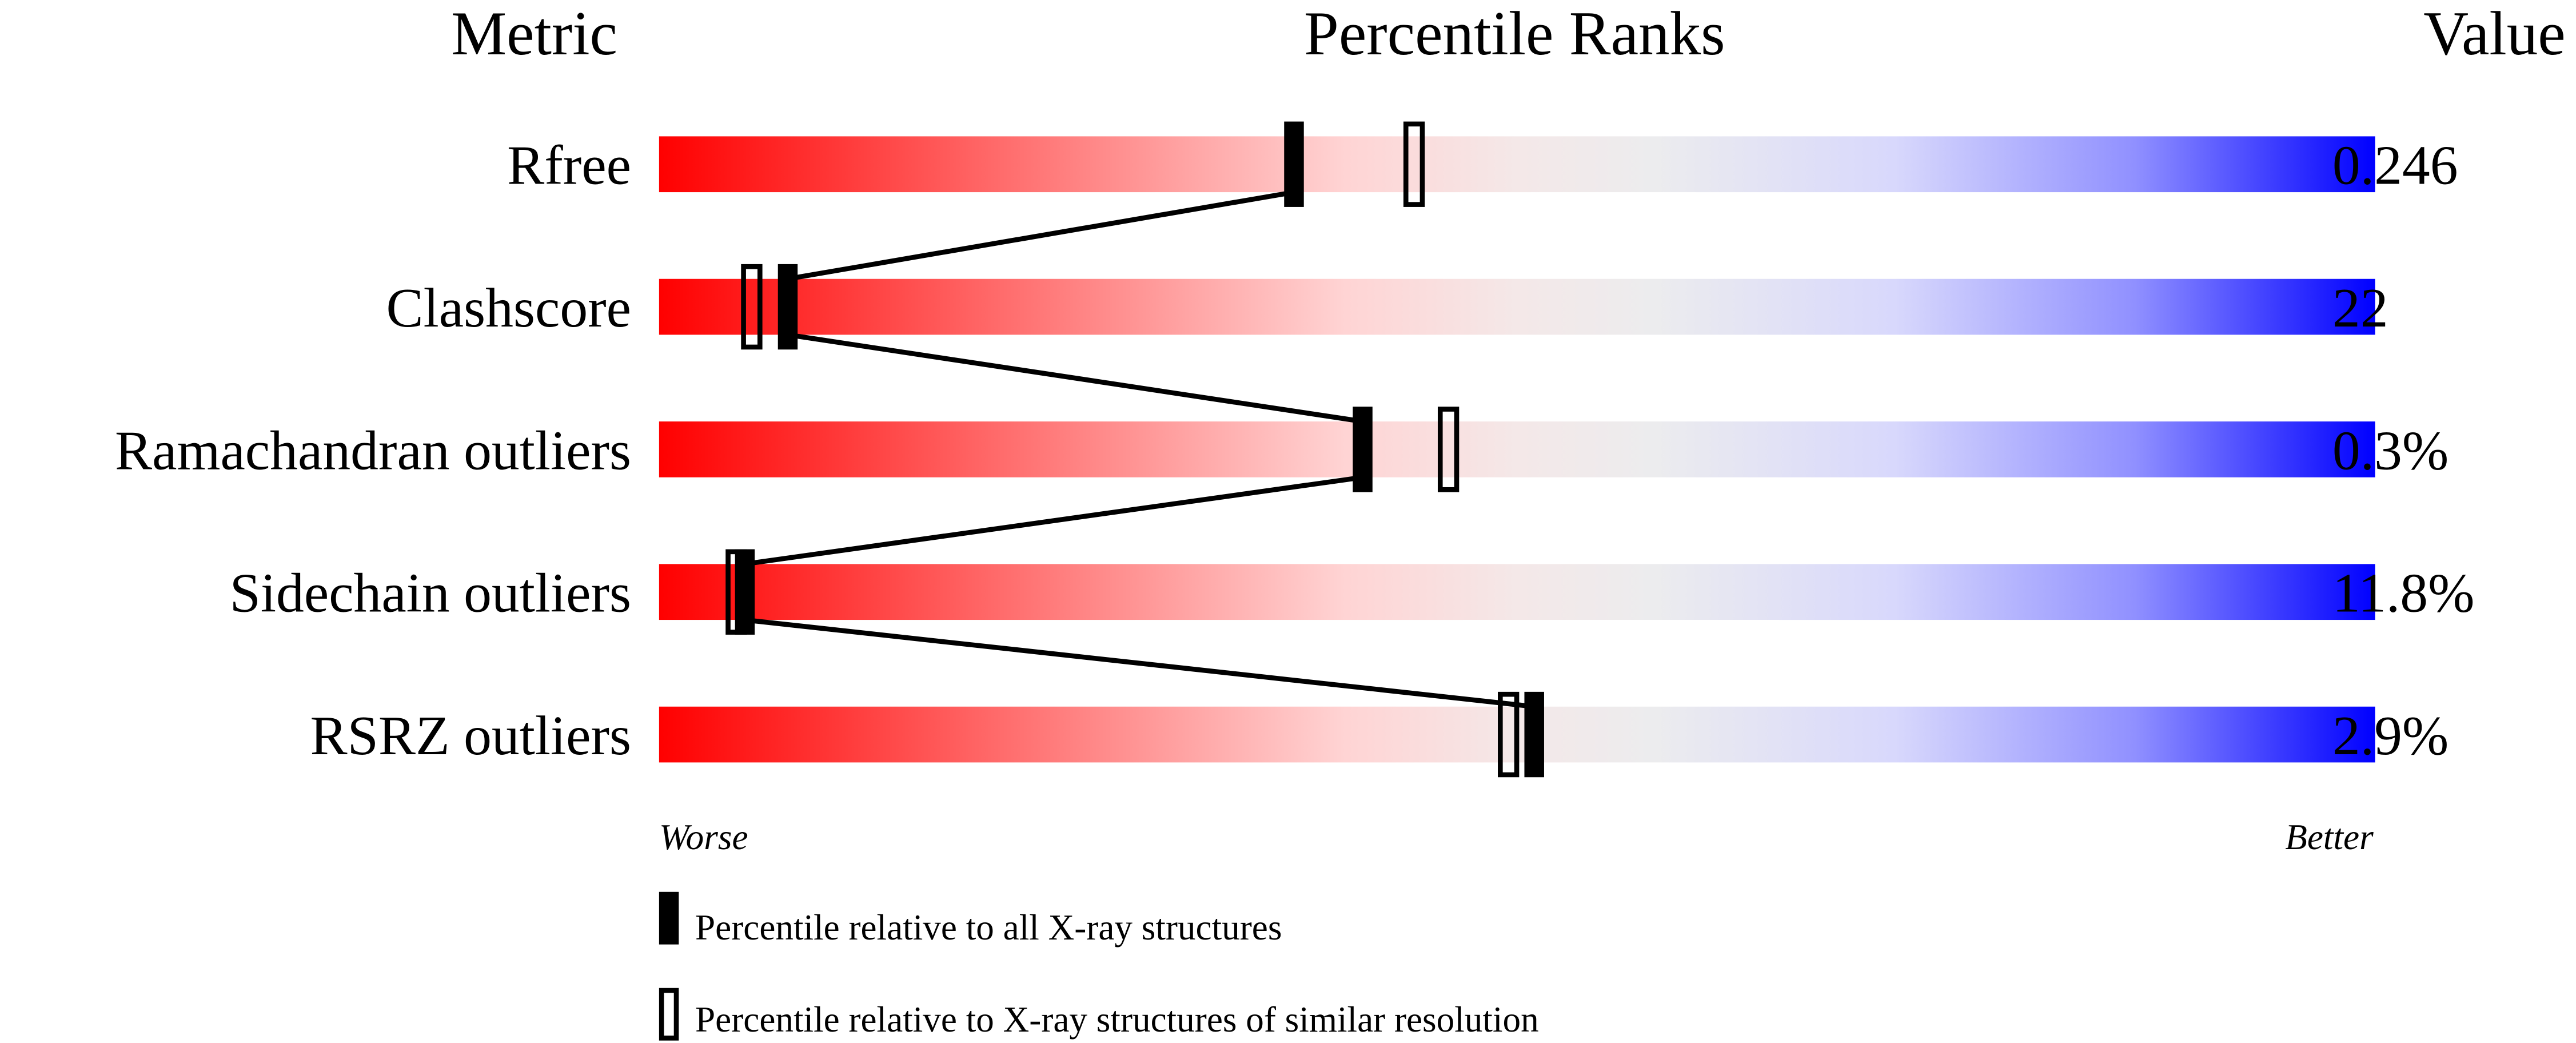  What do you see at coordinates (2390, 736) in the screenshot?
I see `metric-value: 2.9%` at bounding box center [2390, 736].